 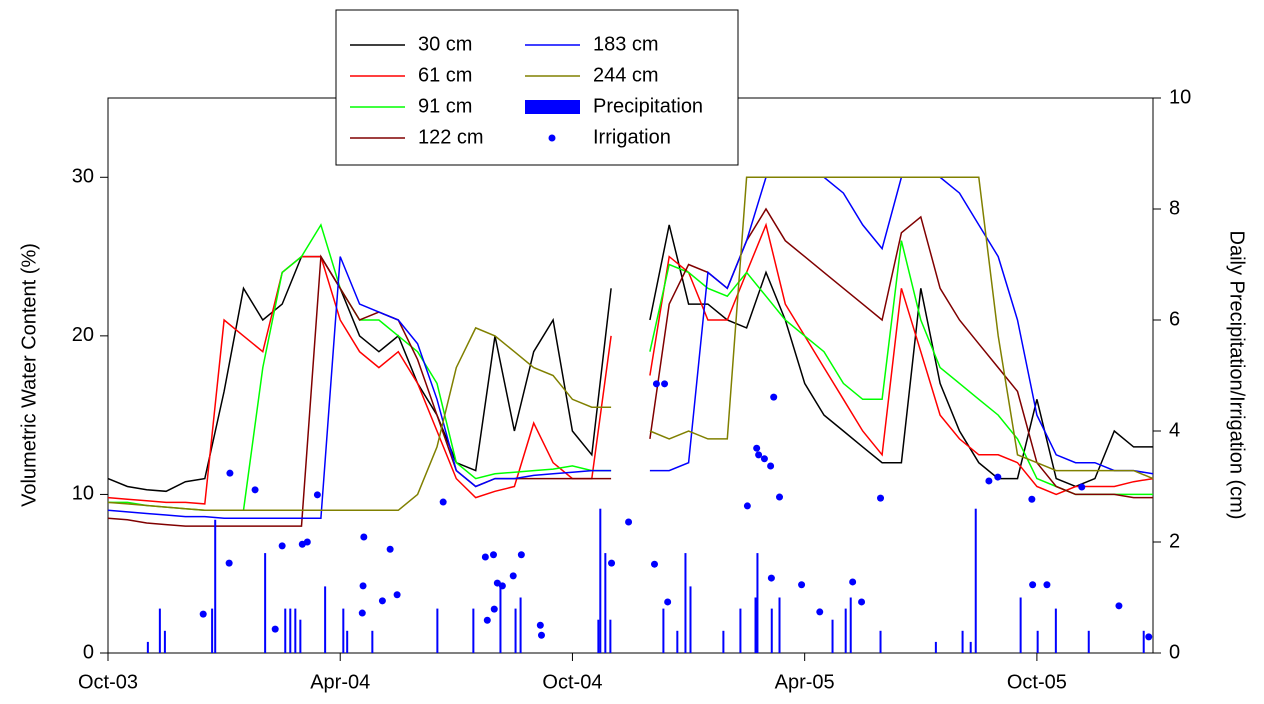 What do you see at coordinates (83, 177) in the screenshot?
I see `y-tick-label: 30` at bounding box center [83, 177].